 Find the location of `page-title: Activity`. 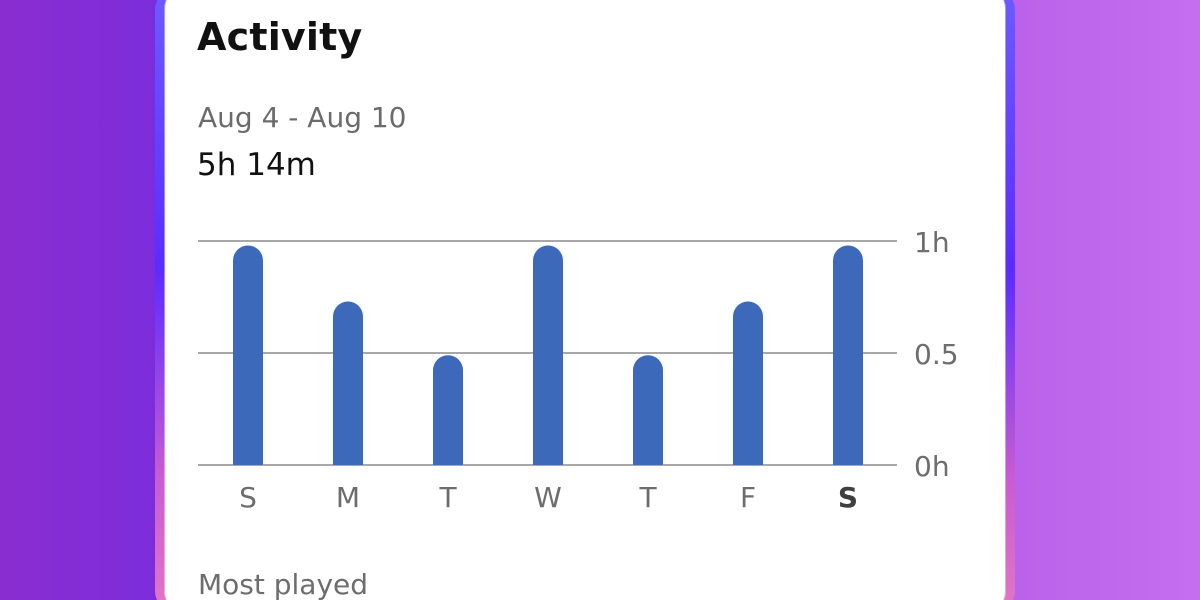

page-title: Activity is located at coordinates (280, 37).